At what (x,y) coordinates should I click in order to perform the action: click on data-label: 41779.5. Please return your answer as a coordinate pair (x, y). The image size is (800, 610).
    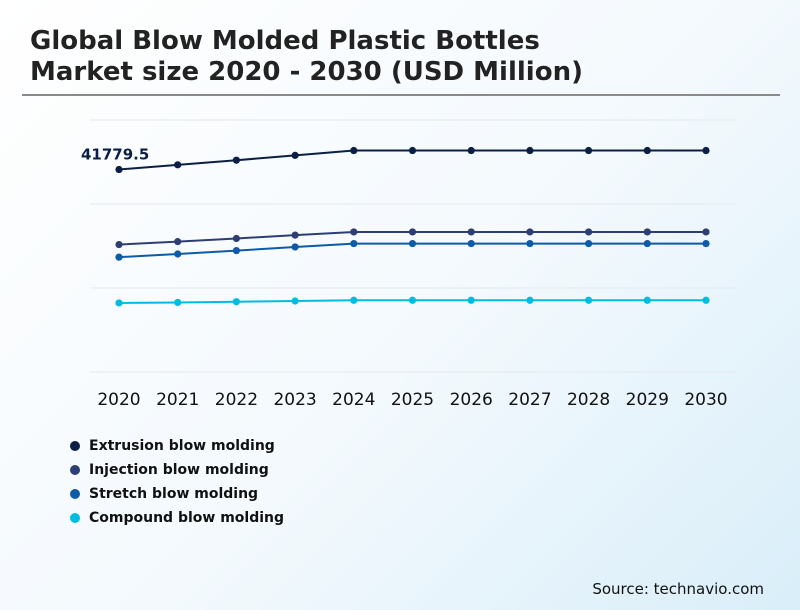
    Looking at the image, I should click on (115, 155).